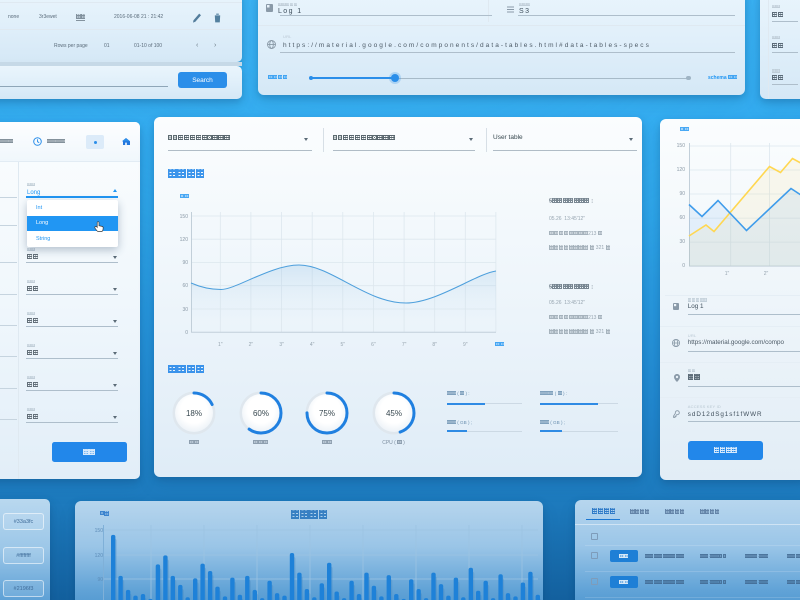 The height and width of the screenshot is (600, 800). What do you see at coordinates (327, 413) in the screenshot?
I see `svg-text: 75%` at bounding box center [327, 413].